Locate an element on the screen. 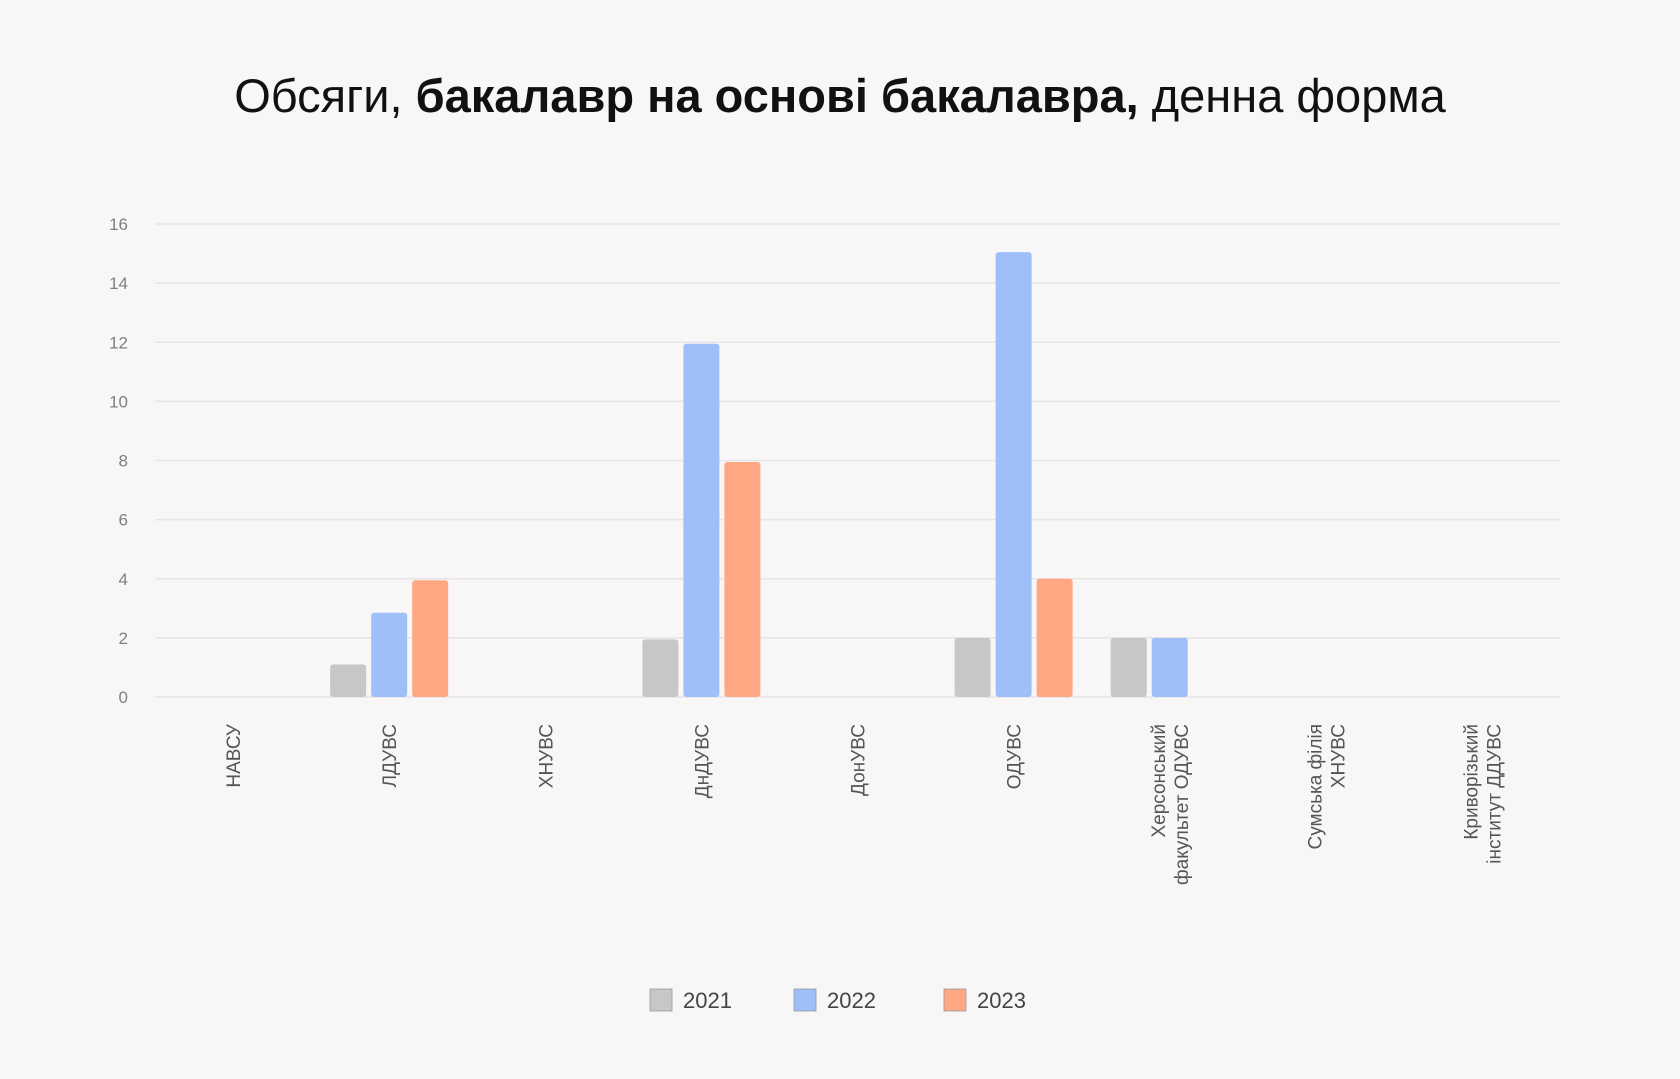 Image resolution: width=1680 pixels, height=1079 pixels. x-tick-label-line: НАВСУ is located at coordinates (234, 755).